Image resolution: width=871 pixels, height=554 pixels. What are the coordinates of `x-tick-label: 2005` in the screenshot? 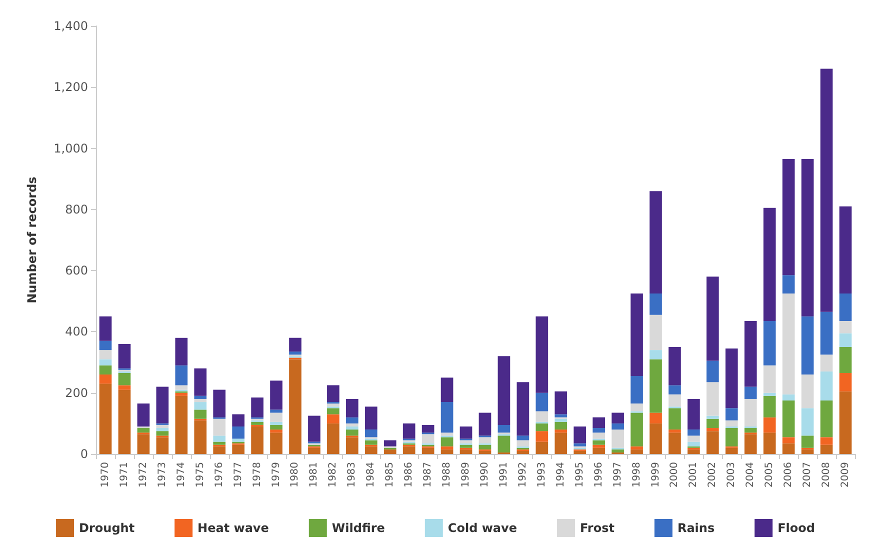 It's located at (770, 475).